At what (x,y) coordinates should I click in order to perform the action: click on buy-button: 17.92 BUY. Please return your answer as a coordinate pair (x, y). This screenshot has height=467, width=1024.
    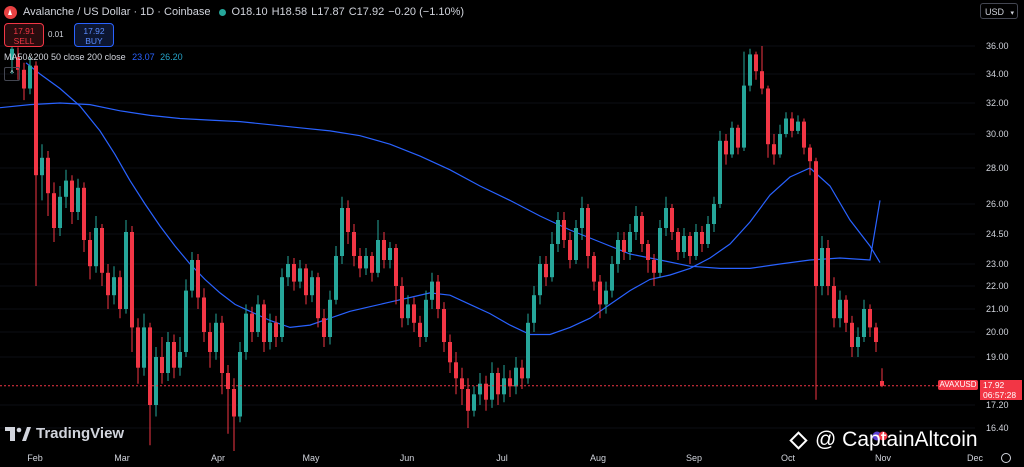
    Looking at the image, I should click on (94, 35).